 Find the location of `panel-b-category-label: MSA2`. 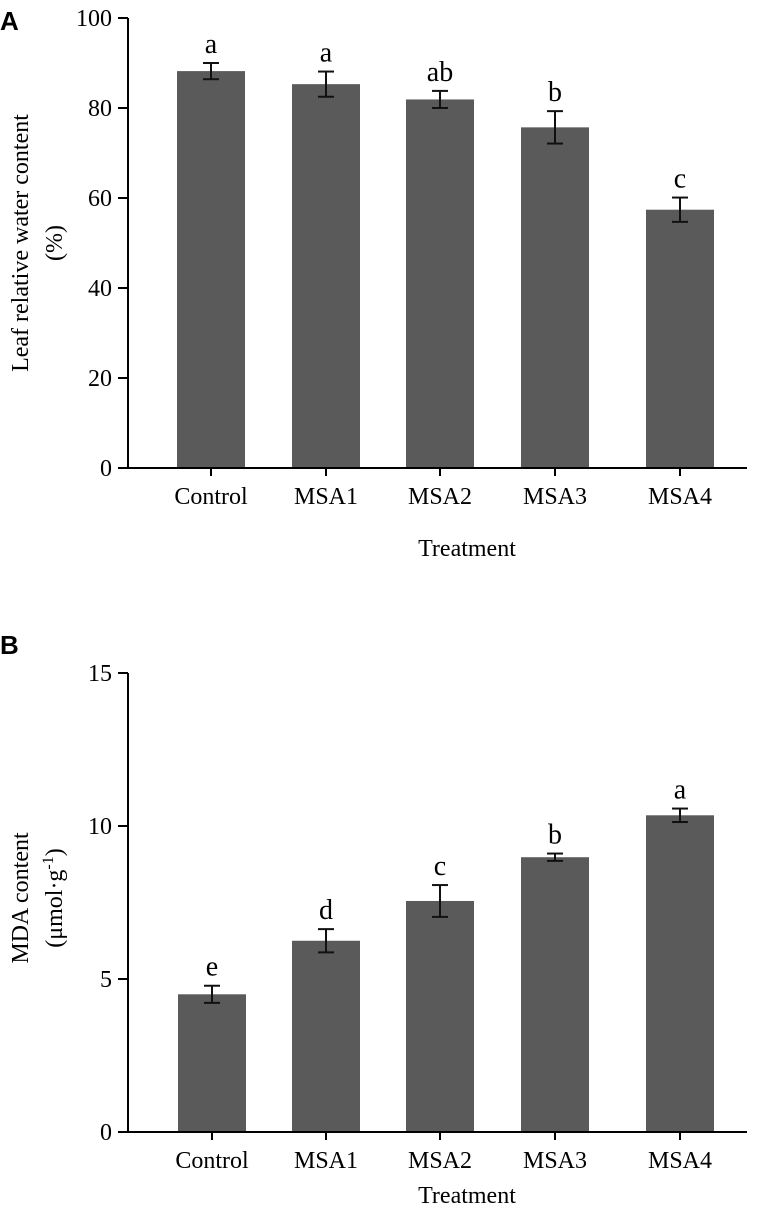

panel-b-category-label: MSA2 is located at coordinates (440, 1161).